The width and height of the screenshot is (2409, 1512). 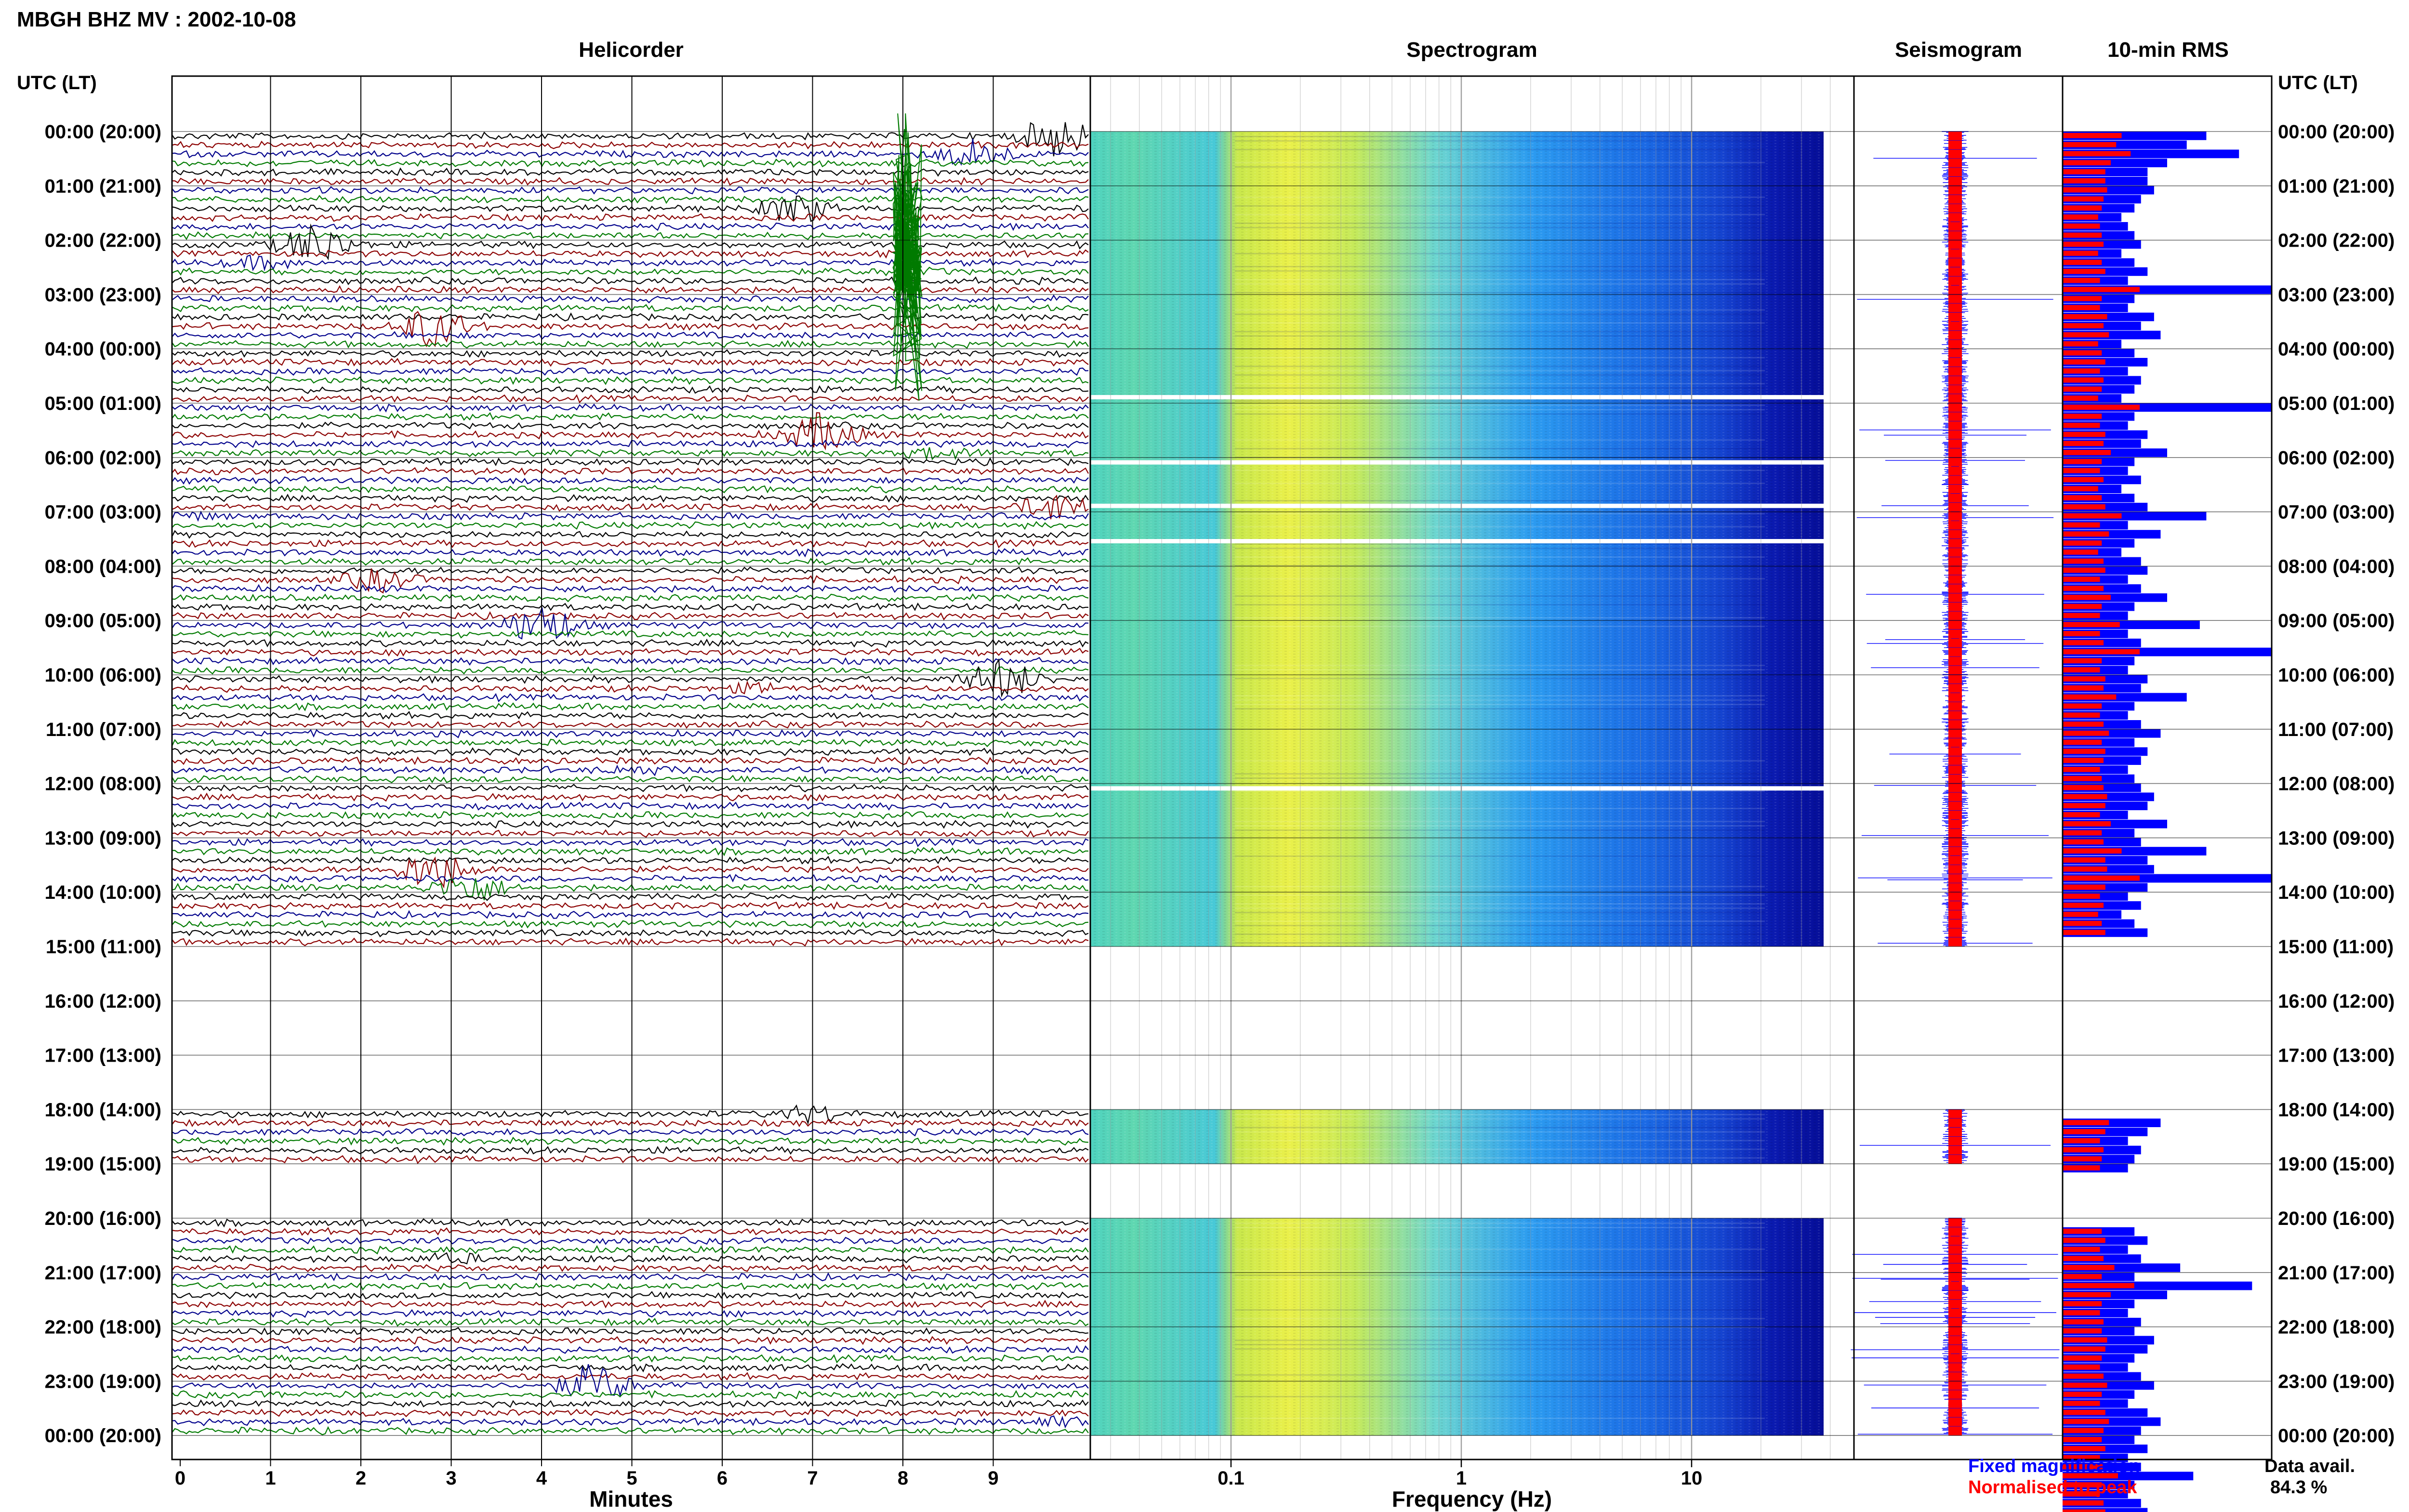 I want to click on right-time-label: 02:00 (22:00), so click(x=2336, y=240).